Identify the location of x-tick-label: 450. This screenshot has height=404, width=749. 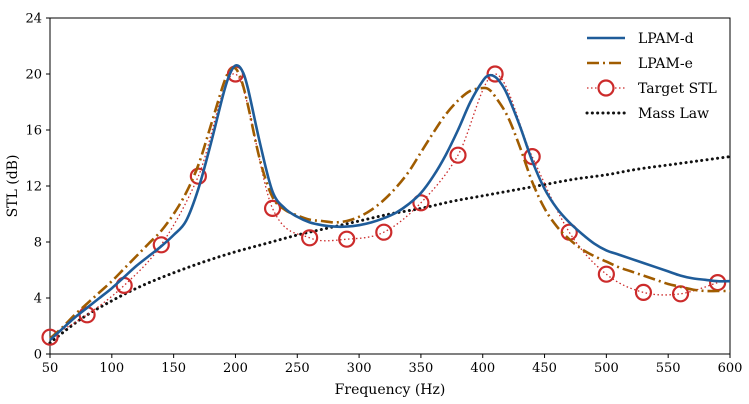
(544, 368).